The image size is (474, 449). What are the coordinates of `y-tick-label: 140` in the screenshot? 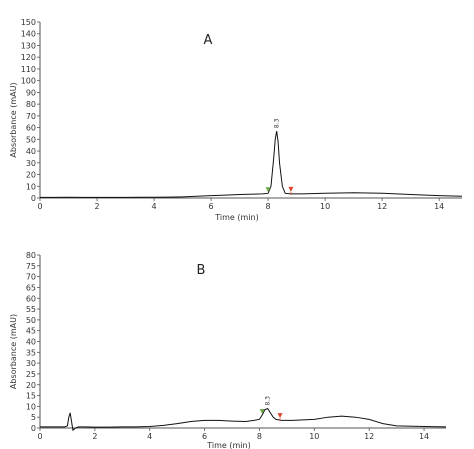 It's located at (28, 34).